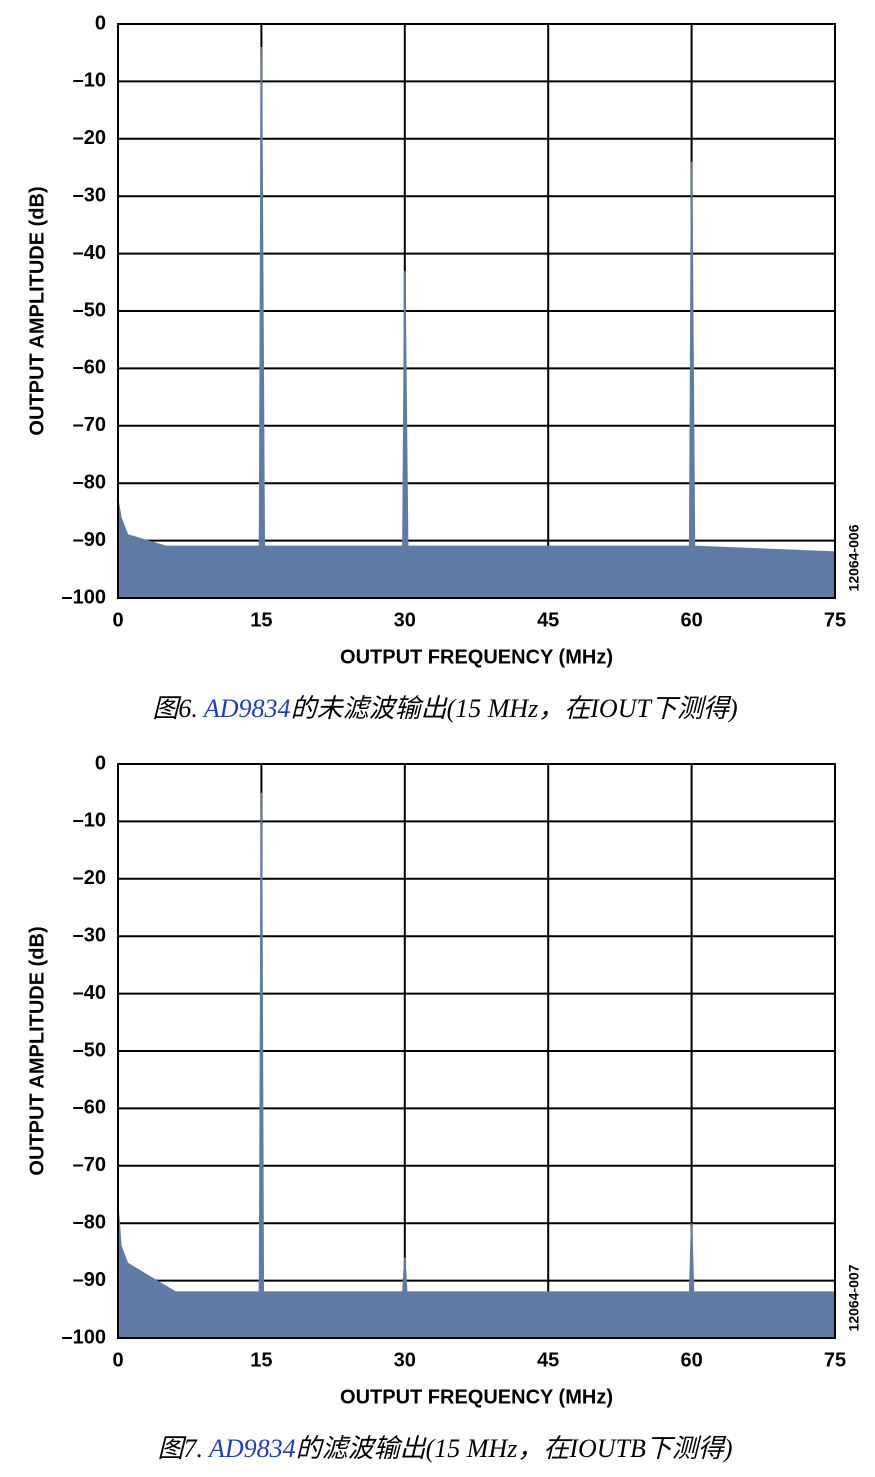 The width and height of the screenshot is (875, 1477). I want to click on caption: 图7. AD9834的滤波输出(15 MHz，在IOUTB下测得), so click(444, 1448).